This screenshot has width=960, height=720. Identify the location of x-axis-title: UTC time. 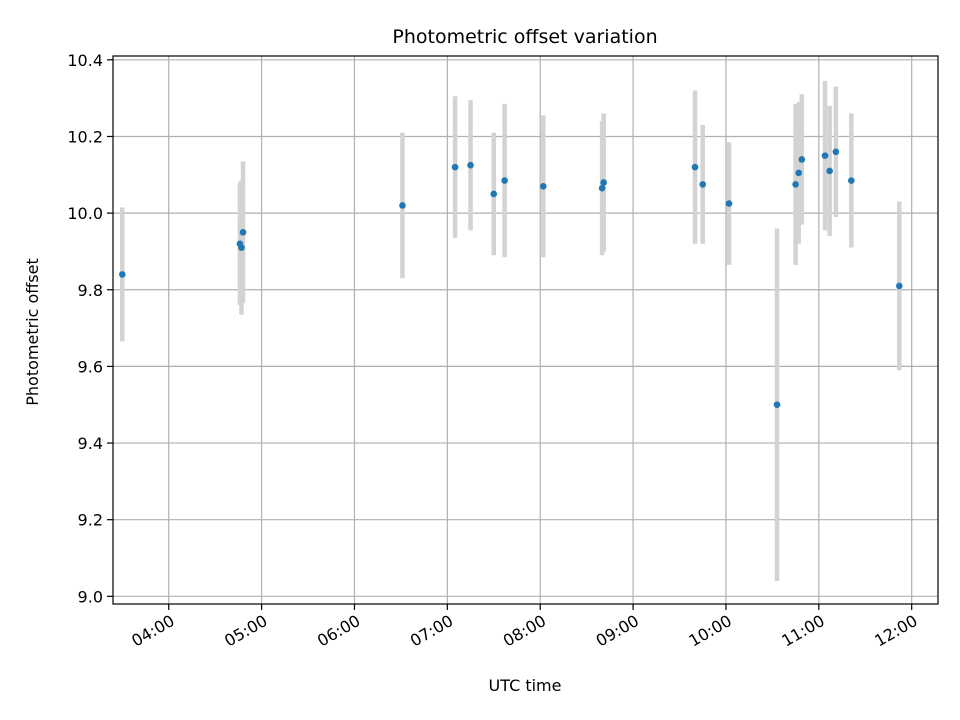
(525, 685).